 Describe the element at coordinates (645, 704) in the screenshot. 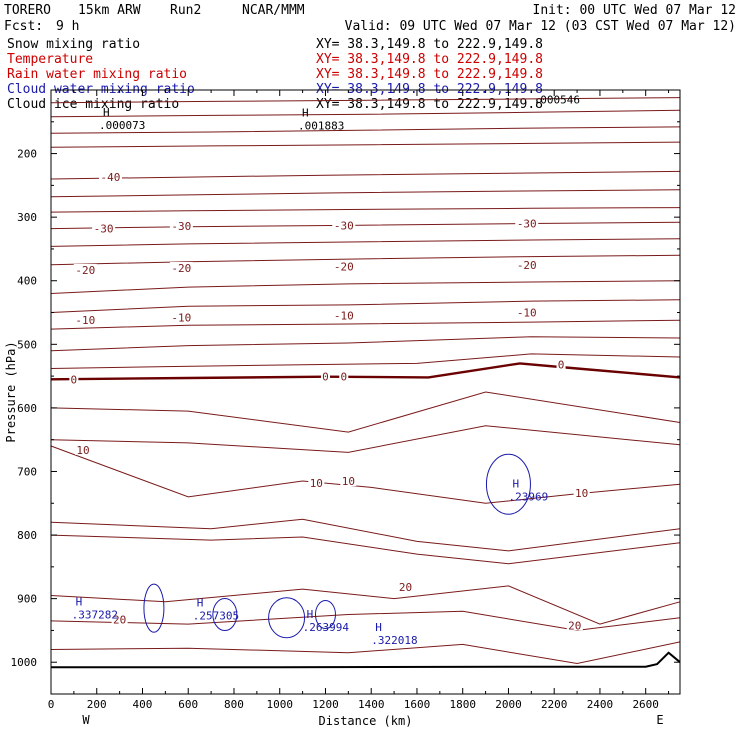

I see `x-tick-label: 2600` at that location.